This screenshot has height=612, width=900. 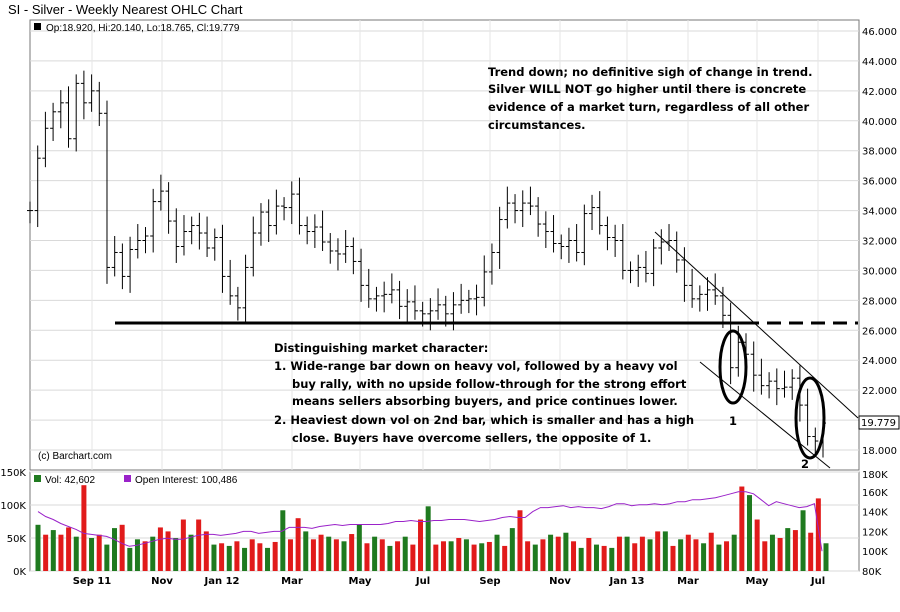 I want to click on open-interest-tick-label: 100K, so click(x=875, y=552).